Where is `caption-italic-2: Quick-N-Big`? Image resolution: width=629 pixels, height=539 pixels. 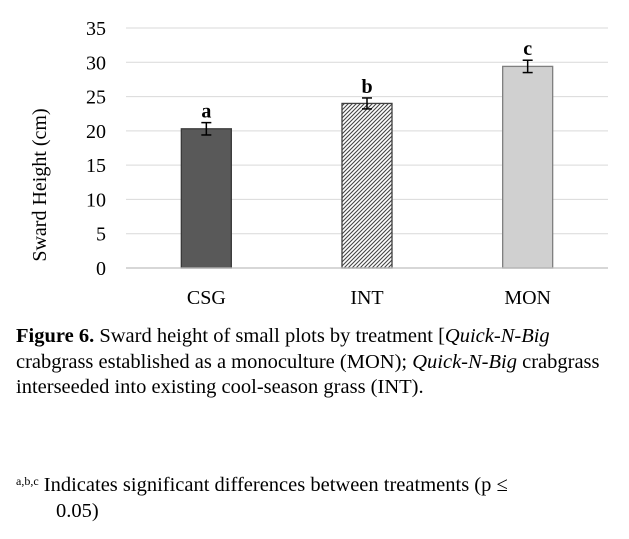
caption-italic-2: Quick-N-Big is located at coordinates (464, 361).